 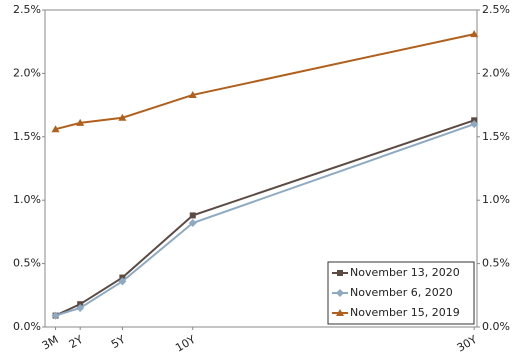 What do you see at coordinates (50, 343) in the screenshot?
I see `x-tick-label: 3M` at bounding box center [50, 343].